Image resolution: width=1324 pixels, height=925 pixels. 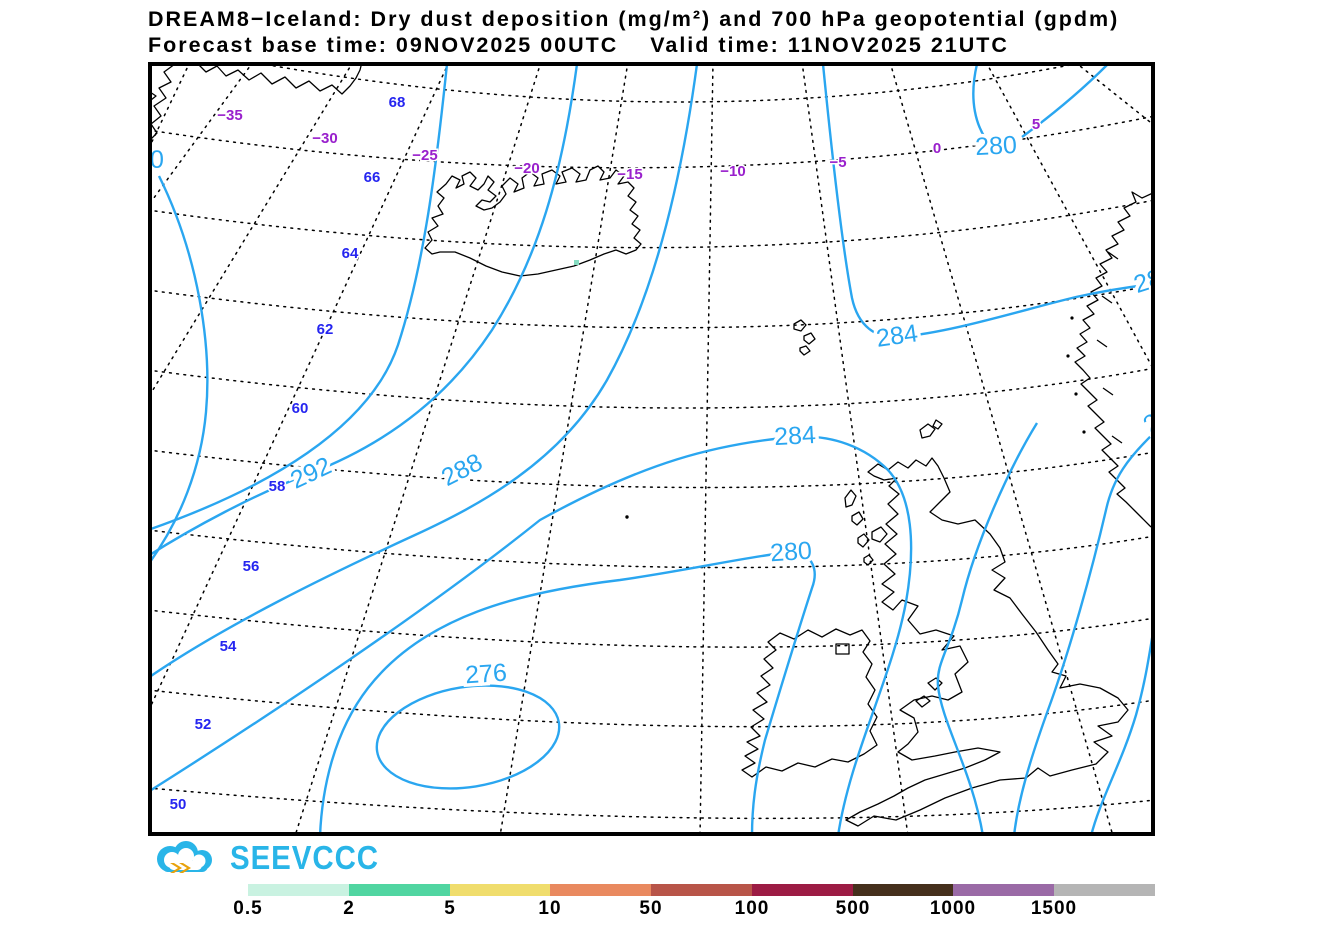 What do you see at coordinates (1114, 361) in the screenshot?
I see `norway-coast` at bounding box center [1114, 361].